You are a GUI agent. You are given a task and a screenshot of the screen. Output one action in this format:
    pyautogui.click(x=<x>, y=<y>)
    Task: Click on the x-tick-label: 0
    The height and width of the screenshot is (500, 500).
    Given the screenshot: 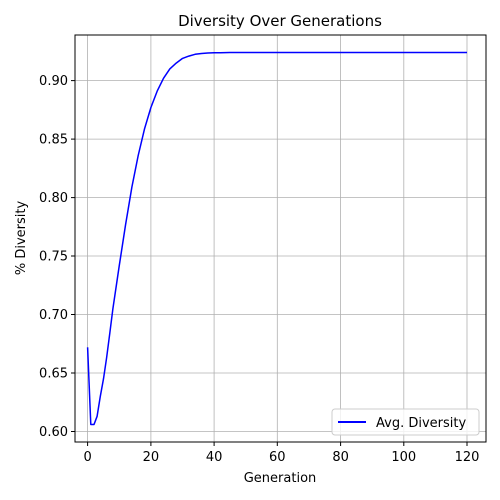 What is the action you would take?
    pyautogui.click(x=87, y=457)
    